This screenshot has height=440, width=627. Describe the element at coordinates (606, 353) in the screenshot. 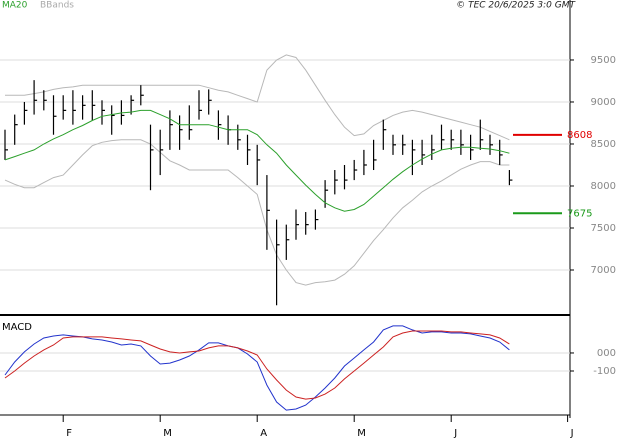

I see `y-tick-label: 000` at that location.